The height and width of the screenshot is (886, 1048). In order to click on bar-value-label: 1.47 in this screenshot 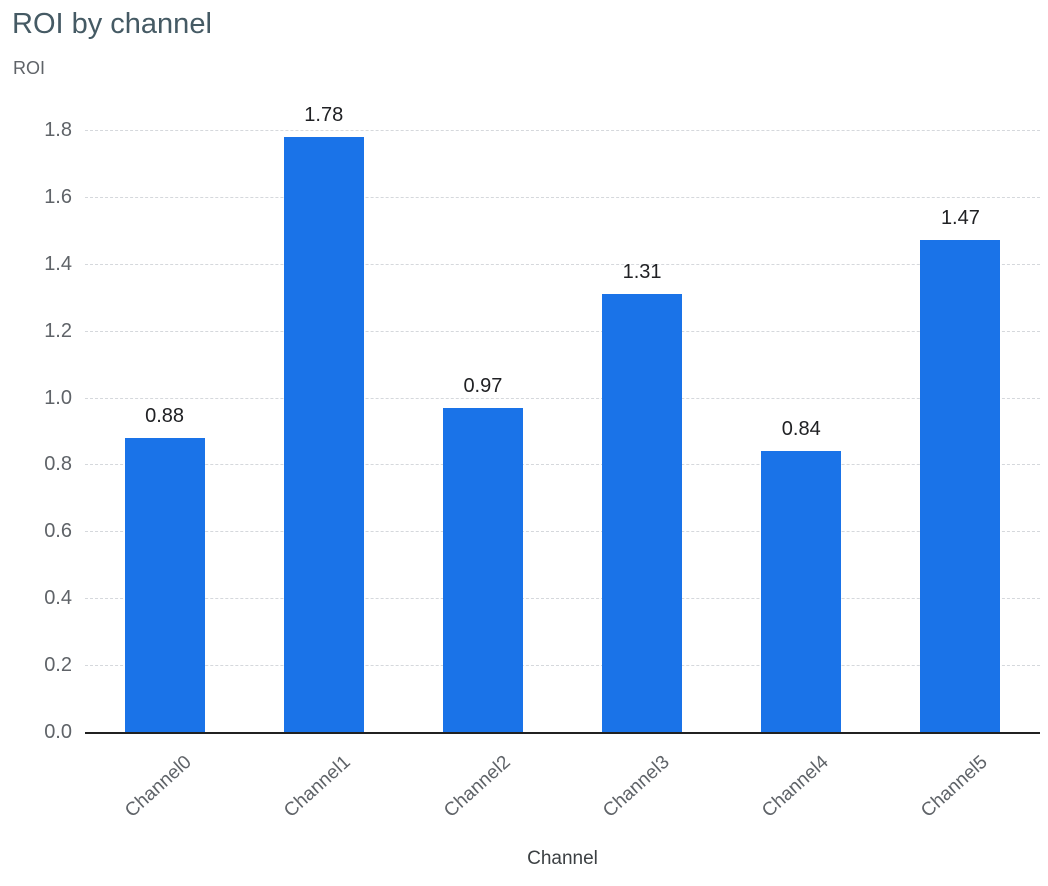, I will do `click(960, 218)`.